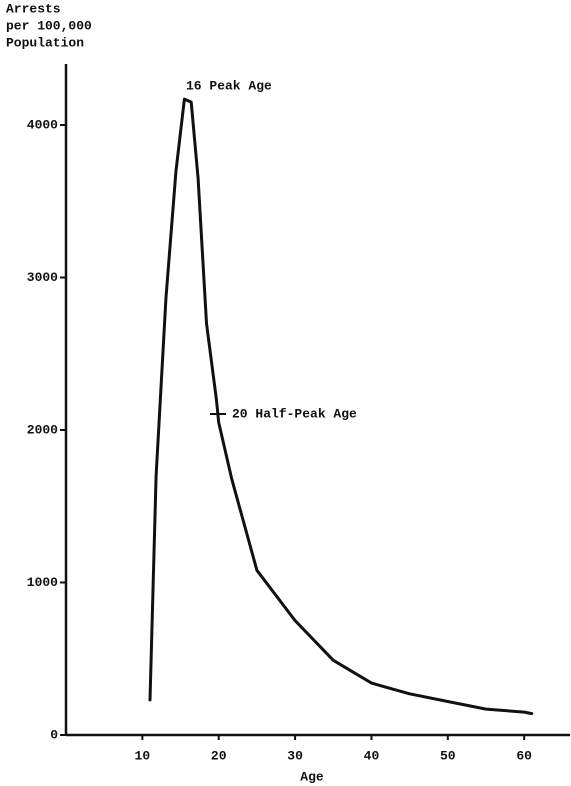  Describe the element at coordinates (42, 429) in the screenshot. I see `y-tick-label: 2000` at that location.